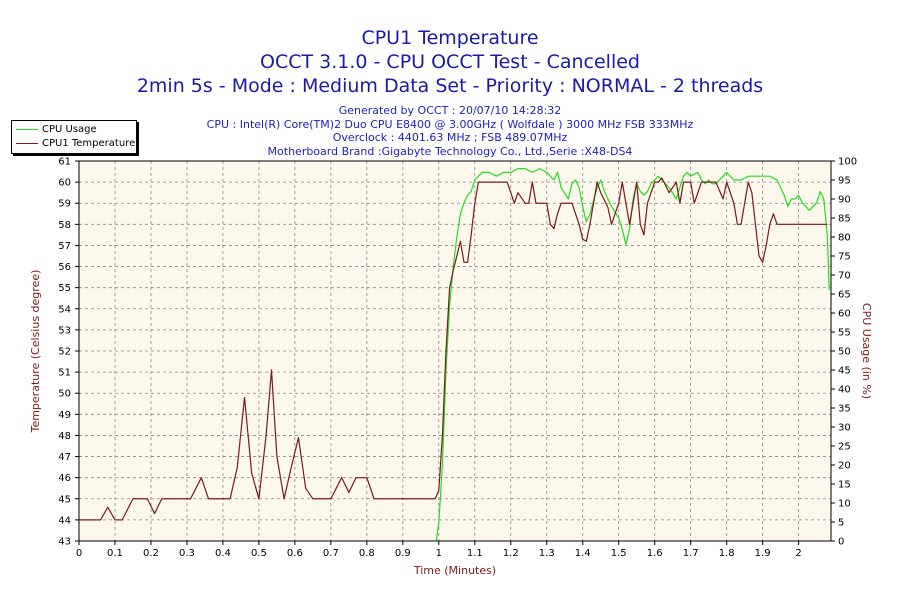  Describe the element at coordinates (89, 143) in the screenshot. I see `legend-label-cpu1-temperature: CPU1 Temperature` at that location.